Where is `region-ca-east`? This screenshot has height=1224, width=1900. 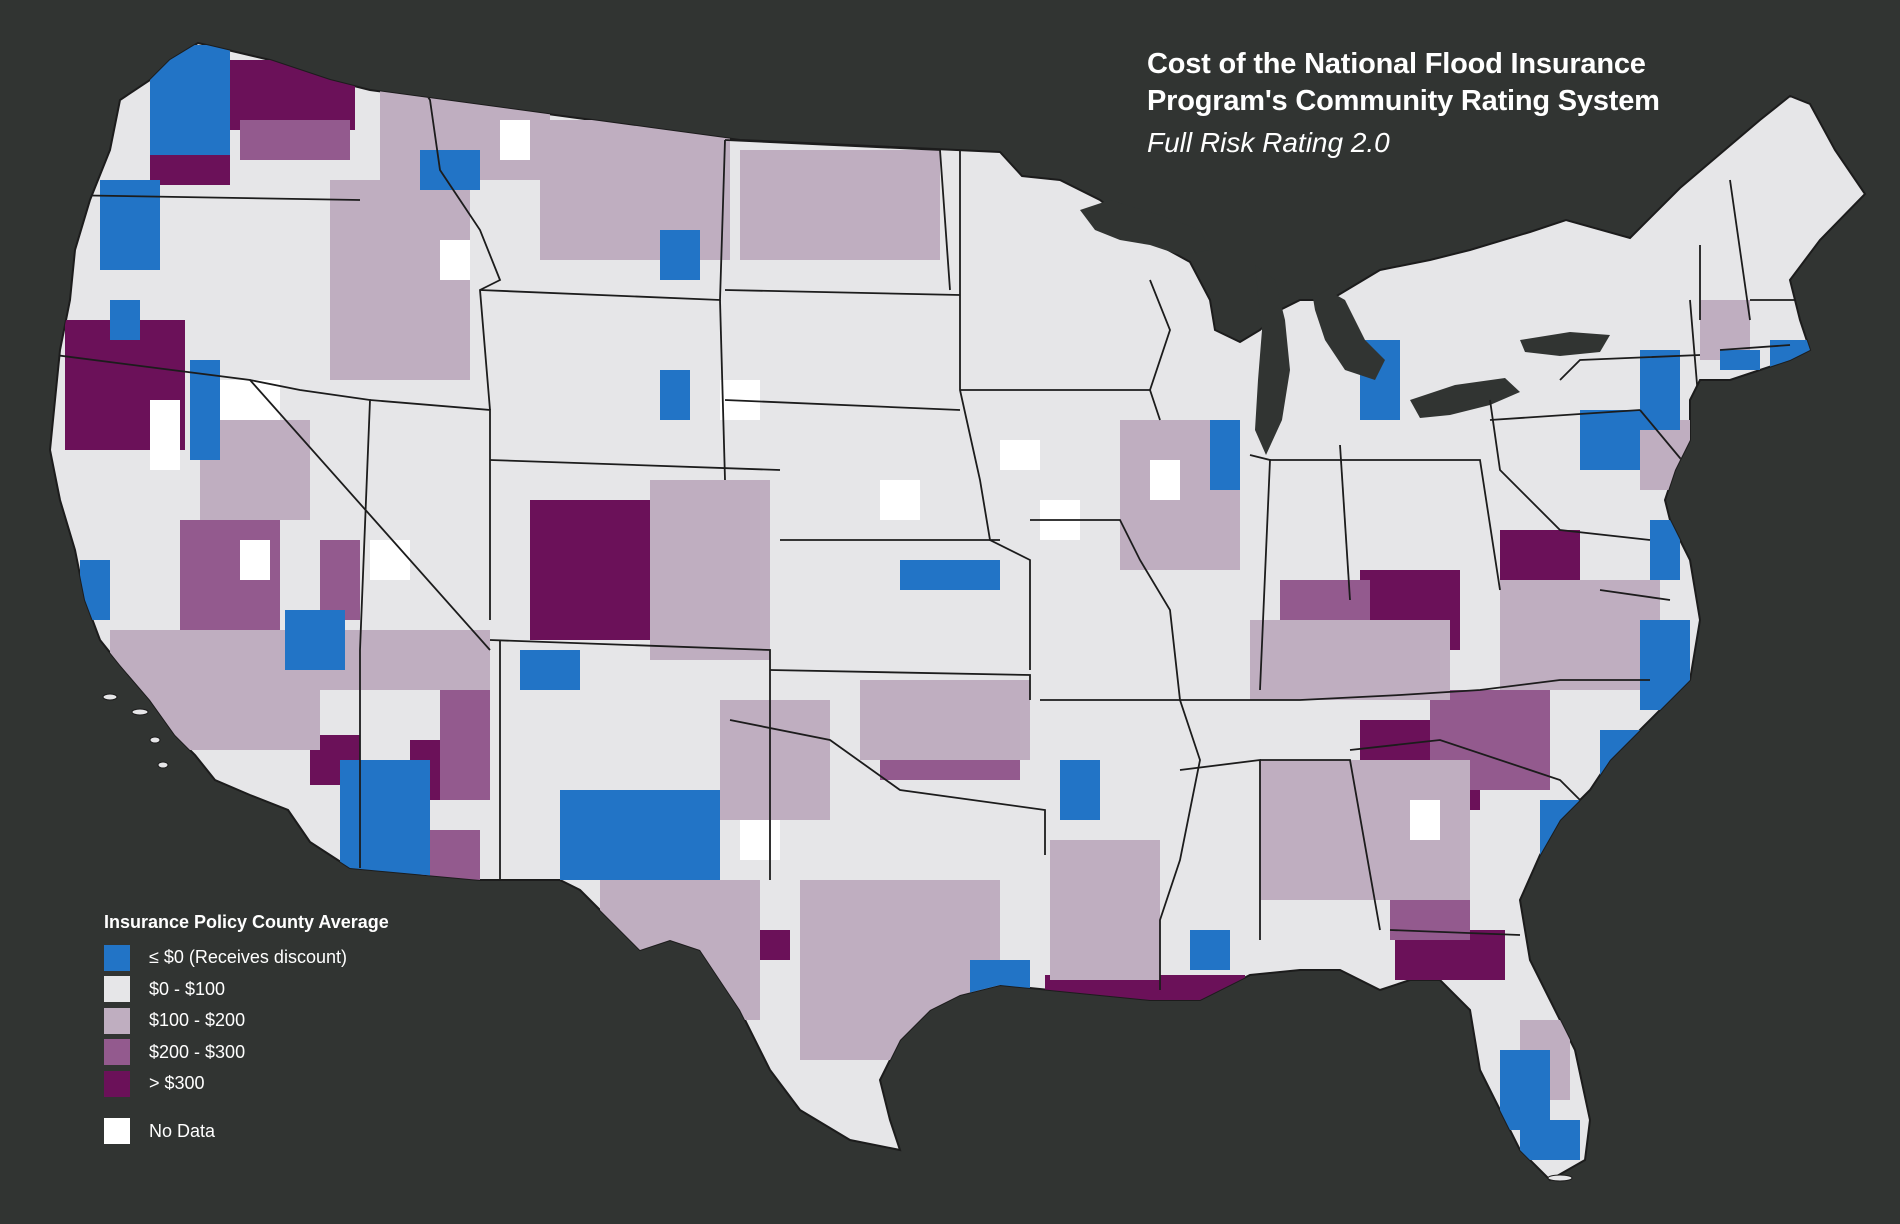 region-ca-east is located at coordinates (205, 410).